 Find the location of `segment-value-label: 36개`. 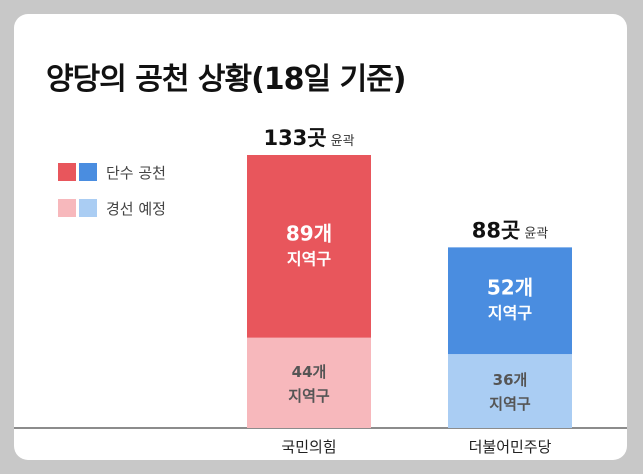

segment-value-label: 36개 is located at coordinates (510, 380).